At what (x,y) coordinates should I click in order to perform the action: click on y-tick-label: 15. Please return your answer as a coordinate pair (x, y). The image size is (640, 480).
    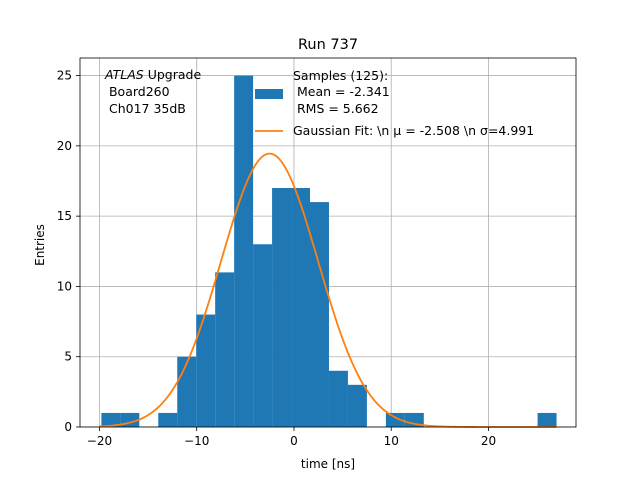
    Looking at the image, I should click on (64, 216).